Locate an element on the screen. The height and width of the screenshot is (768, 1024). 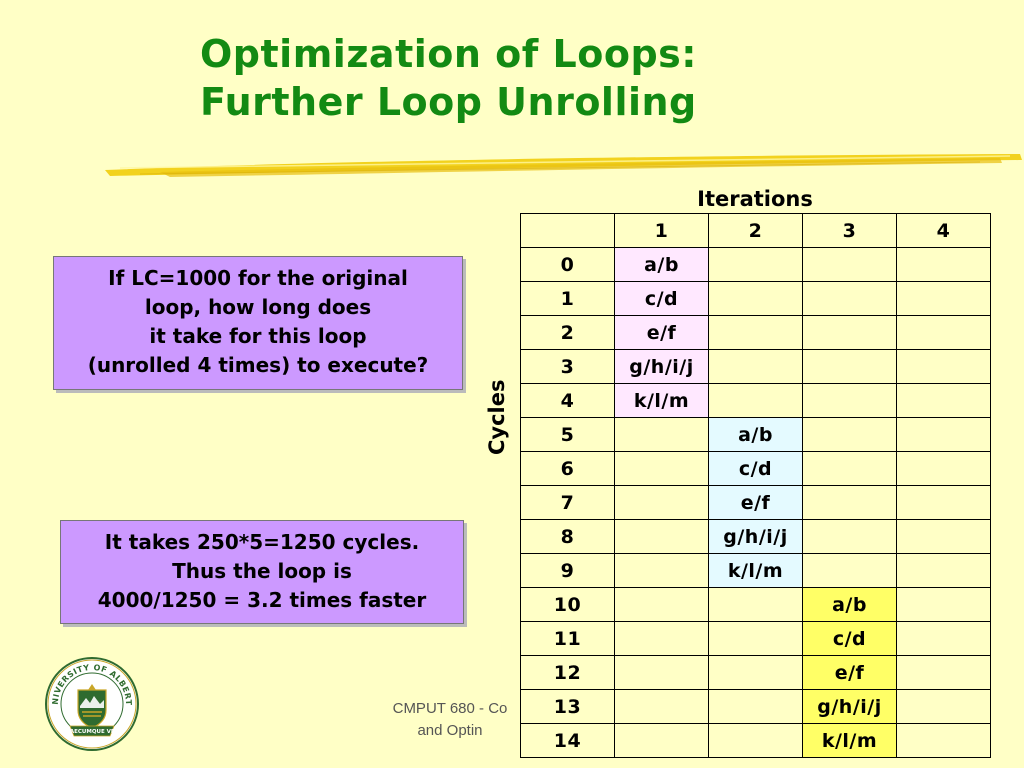
cycle-number-cell: 0 is located at coordinates (567, 264).